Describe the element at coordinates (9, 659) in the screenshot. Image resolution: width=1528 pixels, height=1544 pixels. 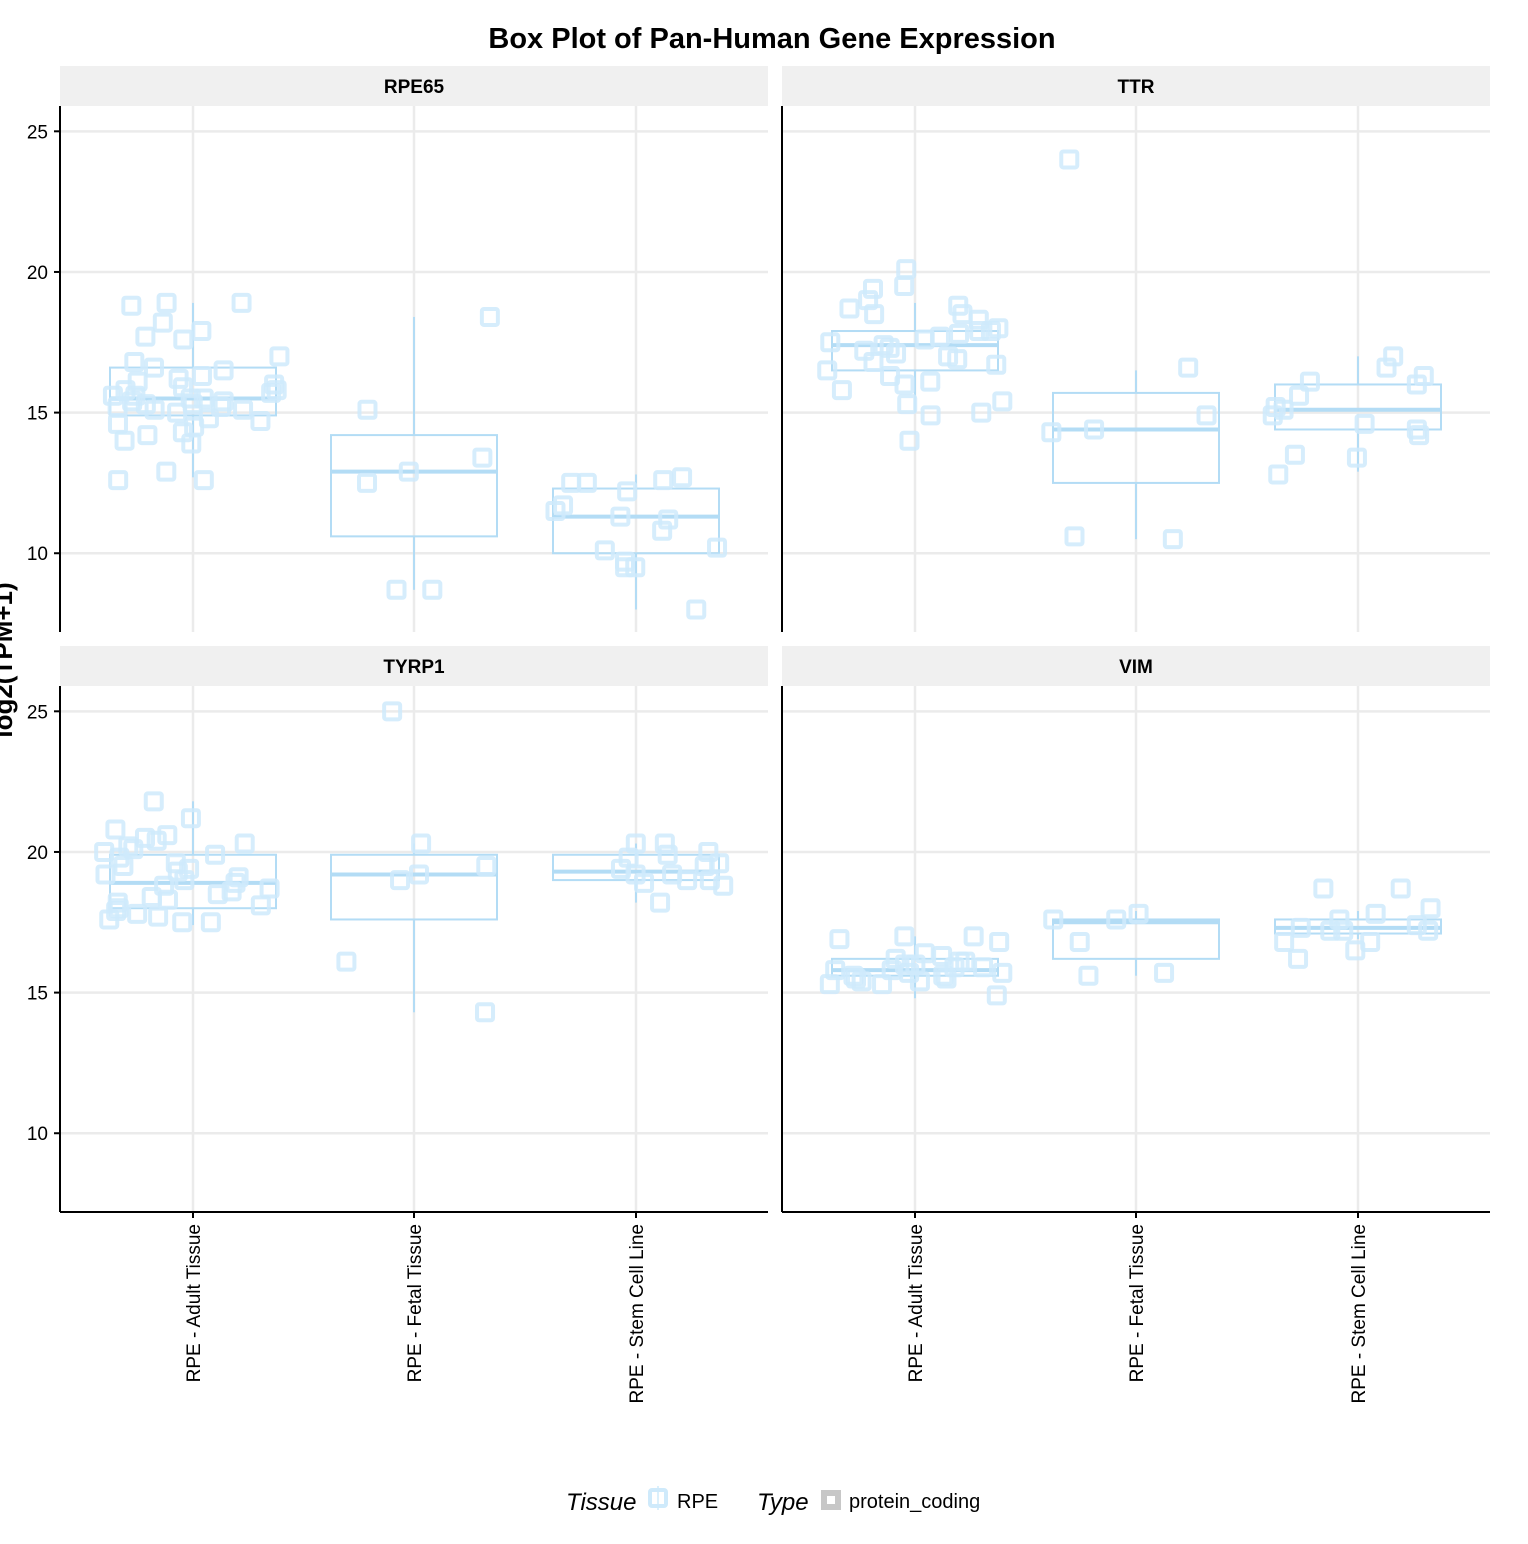
I see `y-axis-label: log2(TPM+1)` at that location.